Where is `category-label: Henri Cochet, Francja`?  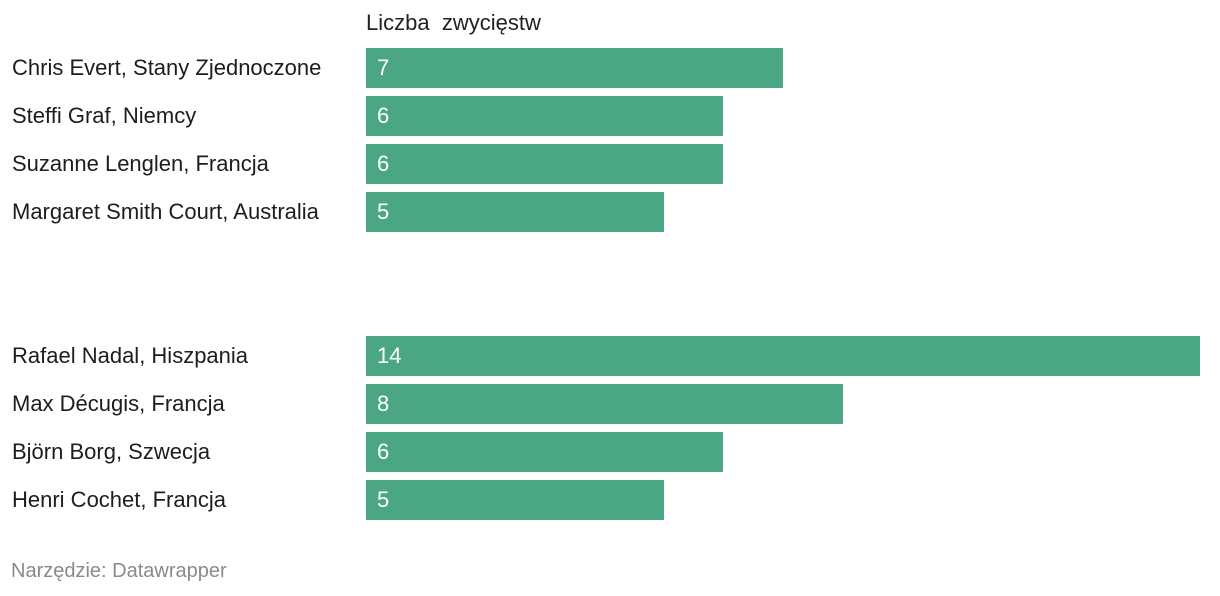
category-label: Henri Cochet, Francja is located at coordinates (119, 499).